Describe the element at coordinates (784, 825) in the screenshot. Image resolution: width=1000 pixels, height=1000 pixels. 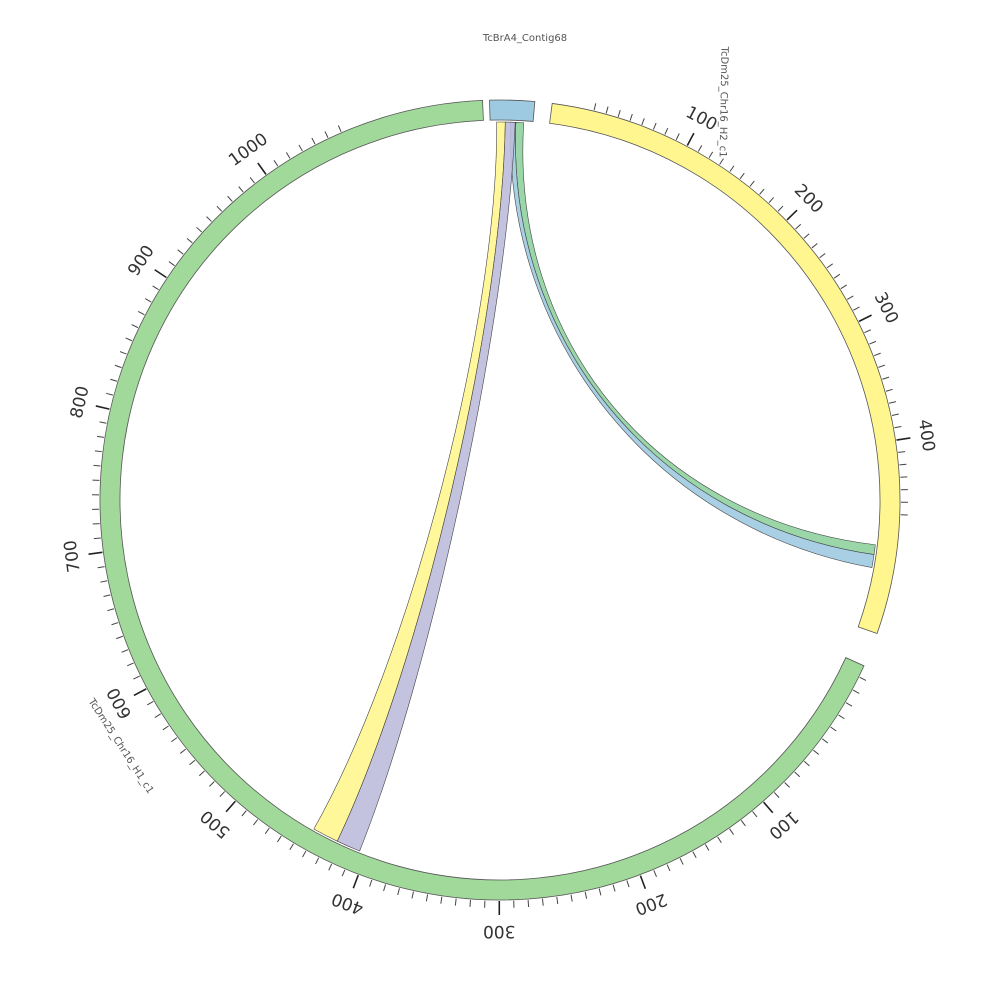
I see `tick-label-h1: 100` at that location.